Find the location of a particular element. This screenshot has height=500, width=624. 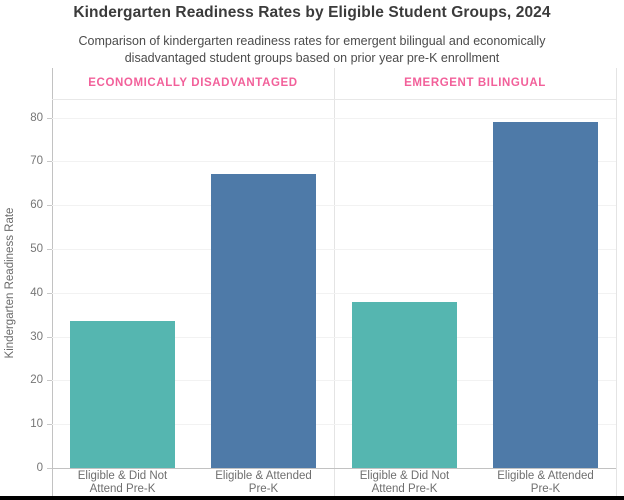

panel-header: ECONOMICALLY DISADVANTAGED is located at coordinates (193, 83).